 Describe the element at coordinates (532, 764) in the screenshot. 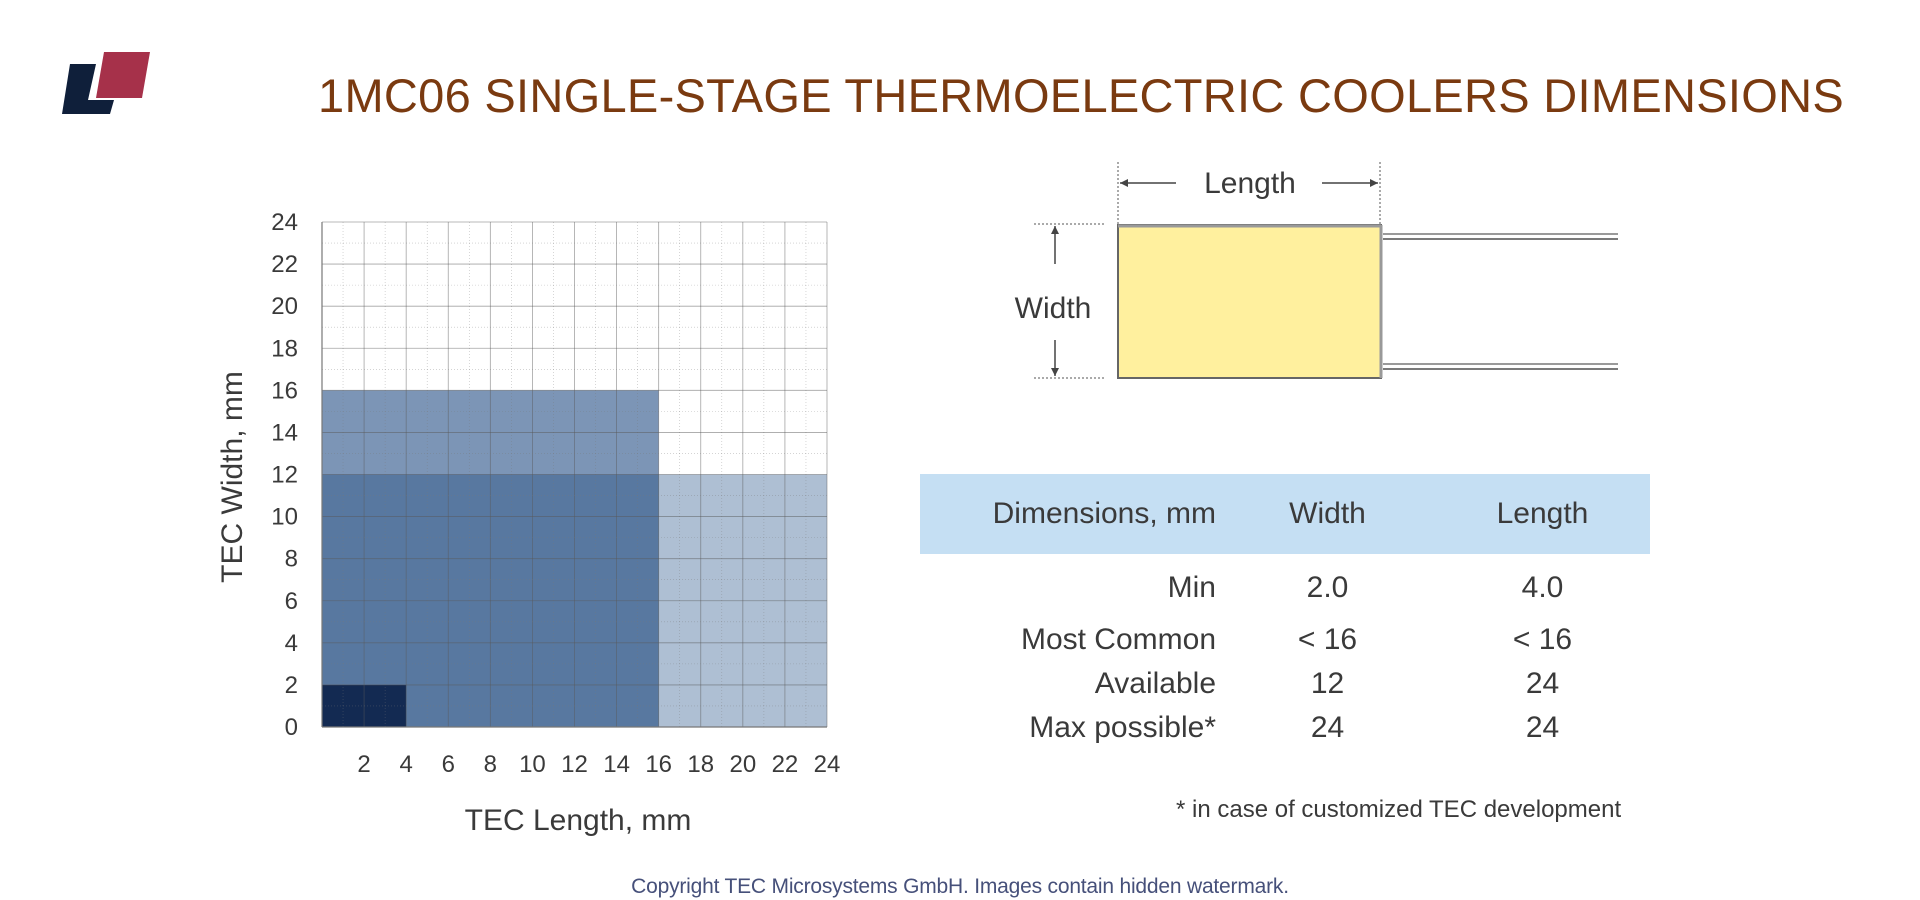

I see `x-tick-label: 10` at that location.